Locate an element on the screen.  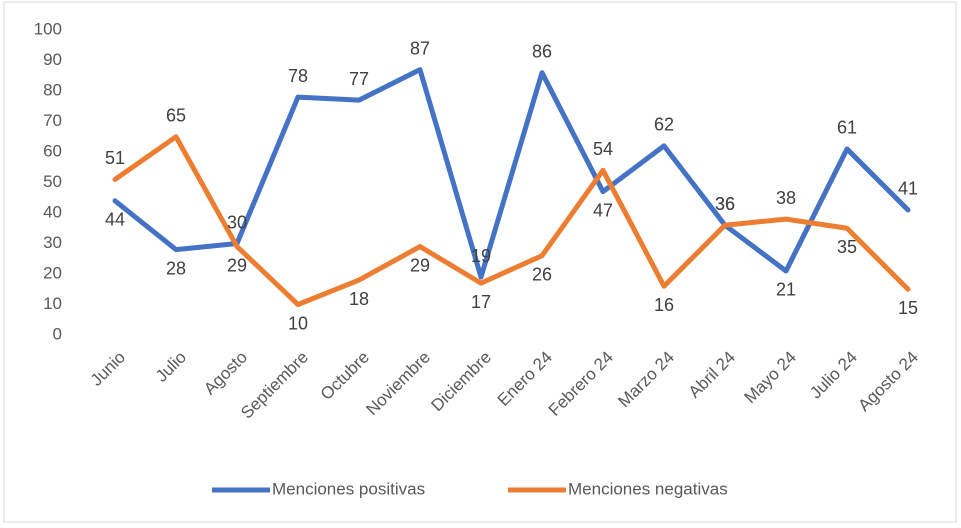
data-label: 78 is located at coordinates (298, 76).